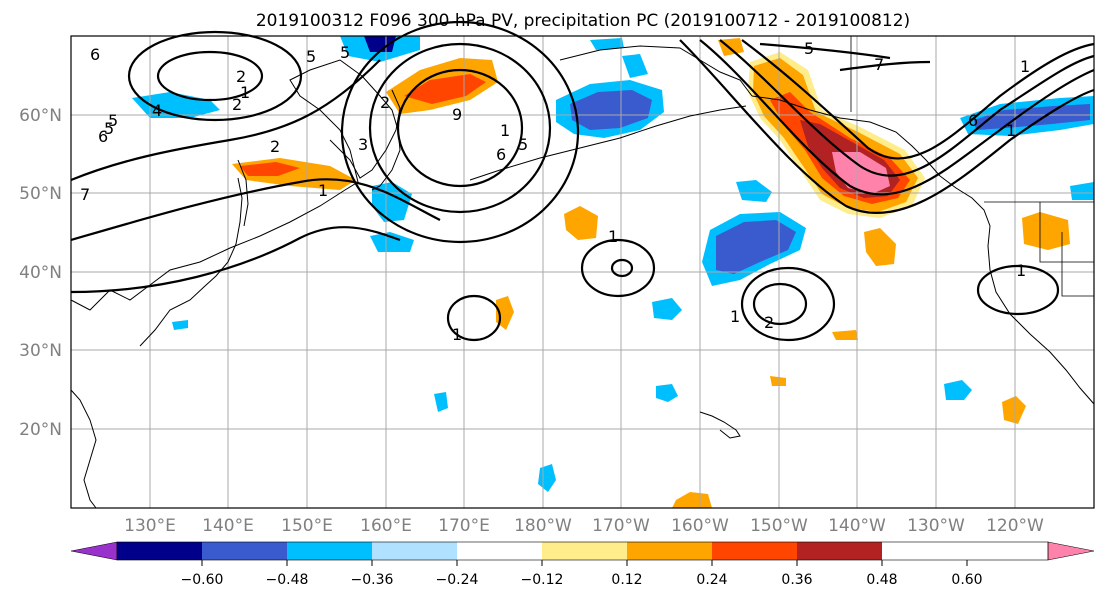 The image size is (1105, 601). I want to click on contour-central-low-inner, so click(622, 268).